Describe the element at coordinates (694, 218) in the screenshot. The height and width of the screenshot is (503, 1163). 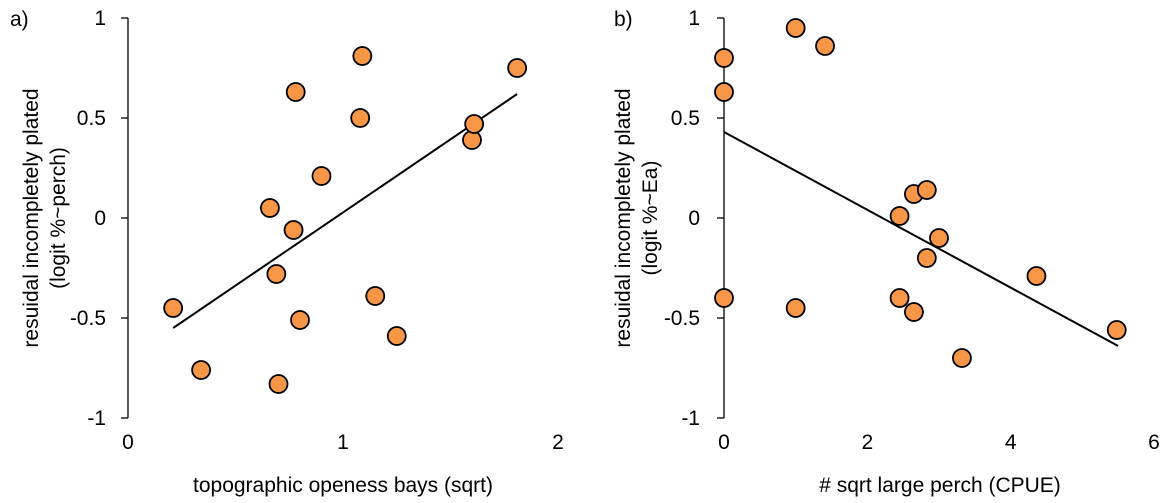
I see `panel-b-ytick-label: 0` at that location.